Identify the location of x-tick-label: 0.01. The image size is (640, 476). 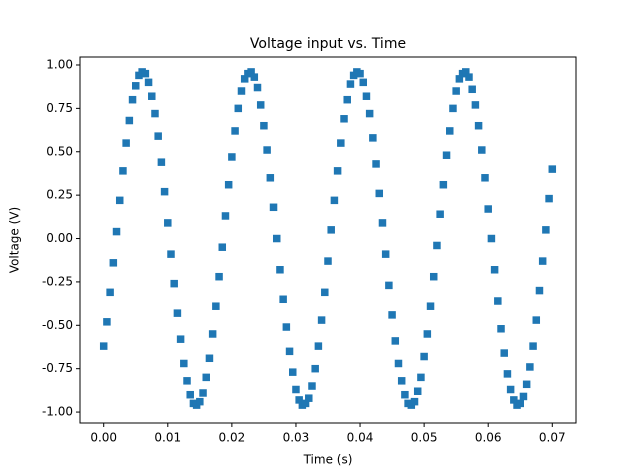
(167, 438).